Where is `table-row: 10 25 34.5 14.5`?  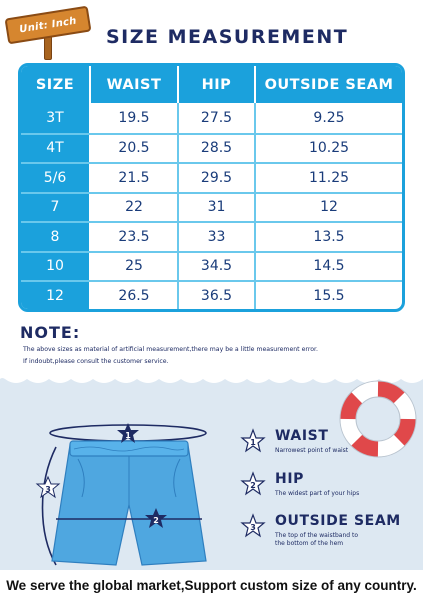
table-row: 10 25 34.5 14.5 is located at coordinates (211, 265).